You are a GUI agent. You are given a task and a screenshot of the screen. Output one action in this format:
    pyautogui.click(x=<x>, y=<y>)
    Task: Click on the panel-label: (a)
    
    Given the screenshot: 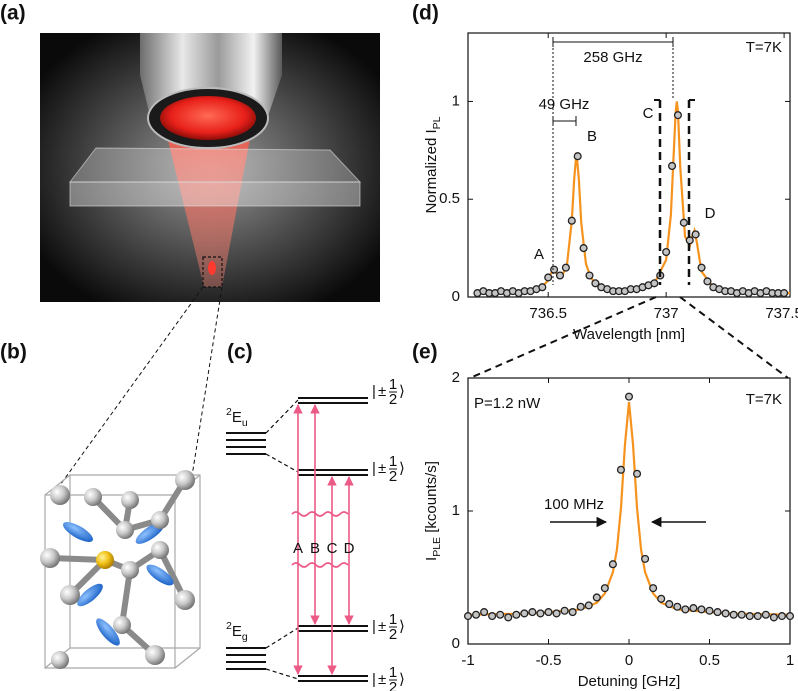 What is the action you would take?
    pyautogui.click(x=13, y=13)
    